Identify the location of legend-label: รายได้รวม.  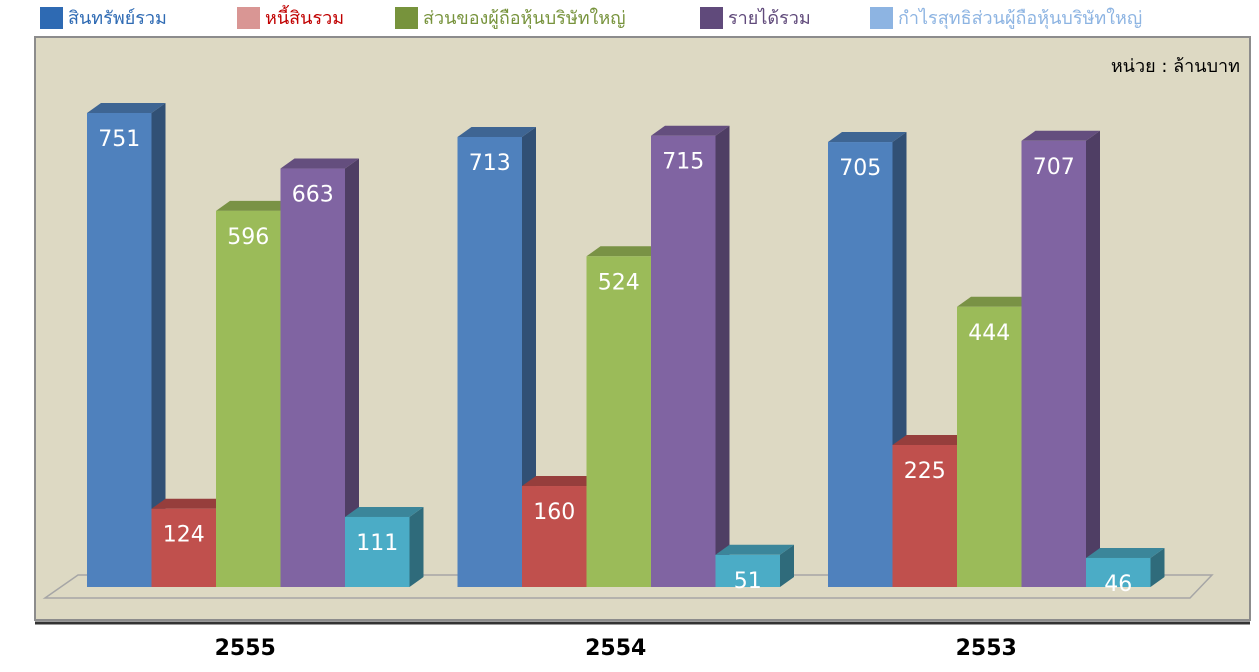
(769, 18).